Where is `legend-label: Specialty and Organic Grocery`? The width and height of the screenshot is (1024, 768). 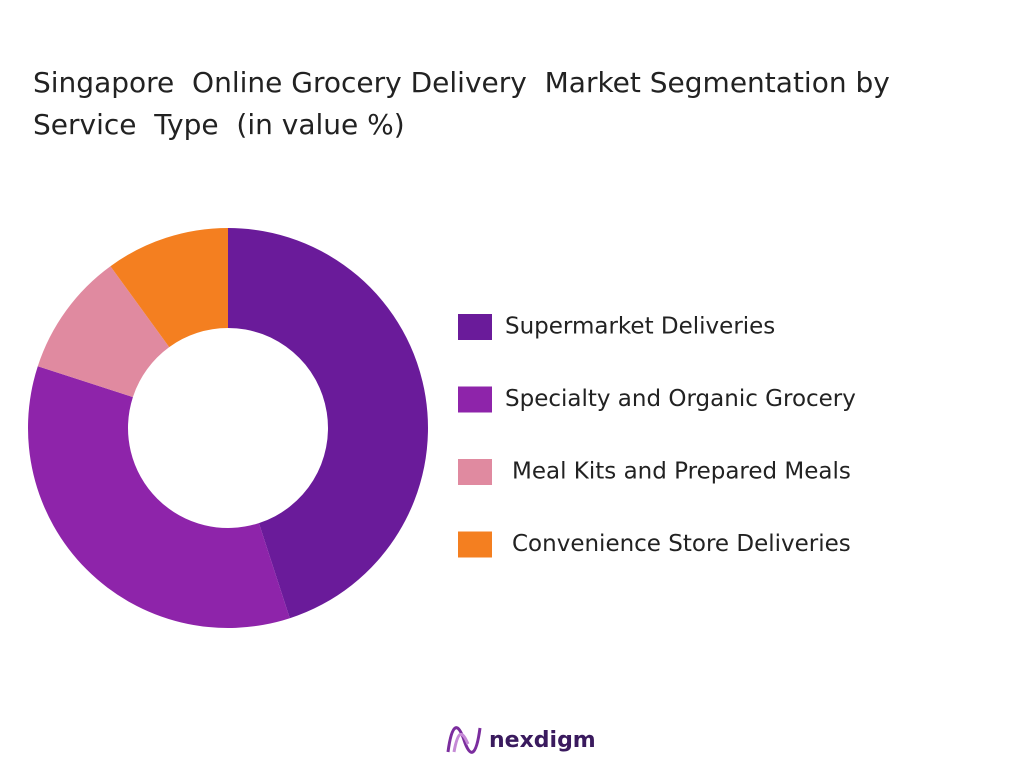
legend-label: Specialty and Organic Grocery is located at coordinates (680, 399).